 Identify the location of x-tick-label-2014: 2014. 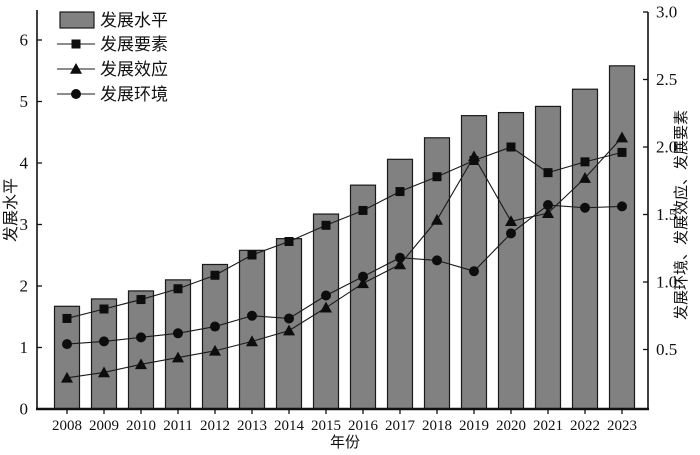
(289, 426).